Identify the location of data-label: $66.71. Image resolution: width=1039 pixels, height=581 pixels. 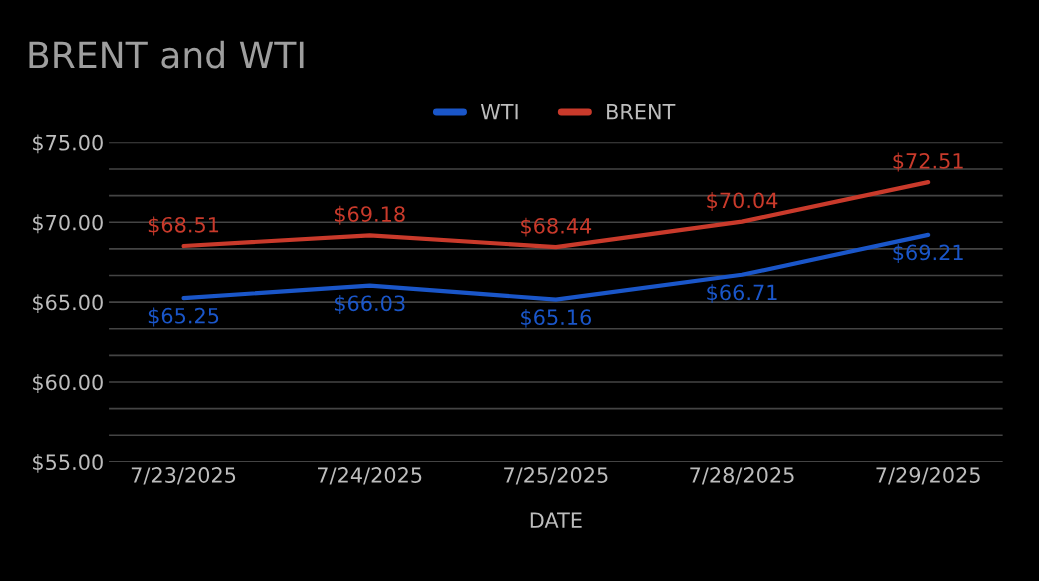
(742, 294).